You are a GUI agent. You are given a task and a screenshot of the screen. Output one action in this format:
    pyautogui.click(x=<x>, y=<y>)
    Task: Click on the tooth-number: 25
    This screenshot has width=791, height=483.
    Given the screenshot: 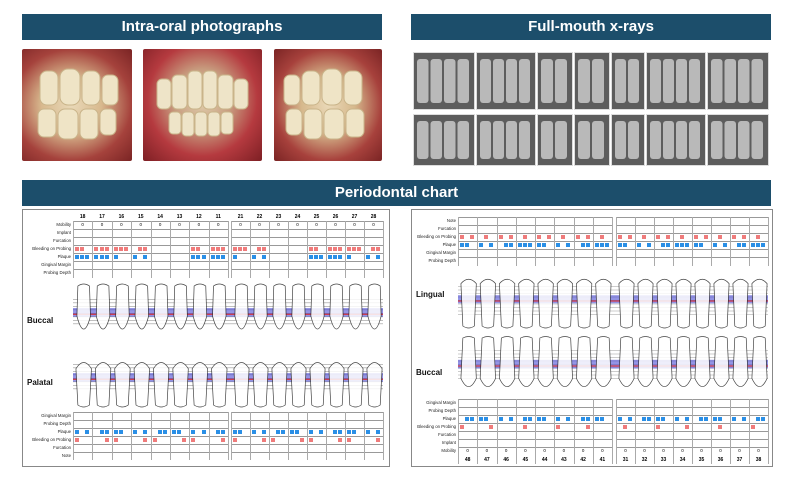 What is the action you would take?
    pyautogui.click(x=316, y=217)
    